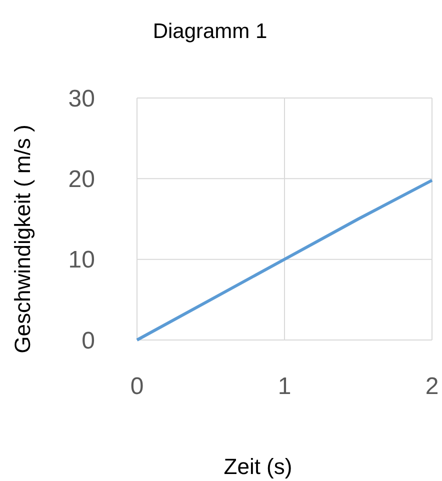  Describe the element at coordinates (137, 386) in the screenshot. I see `x-tick-label: 0` at that location.